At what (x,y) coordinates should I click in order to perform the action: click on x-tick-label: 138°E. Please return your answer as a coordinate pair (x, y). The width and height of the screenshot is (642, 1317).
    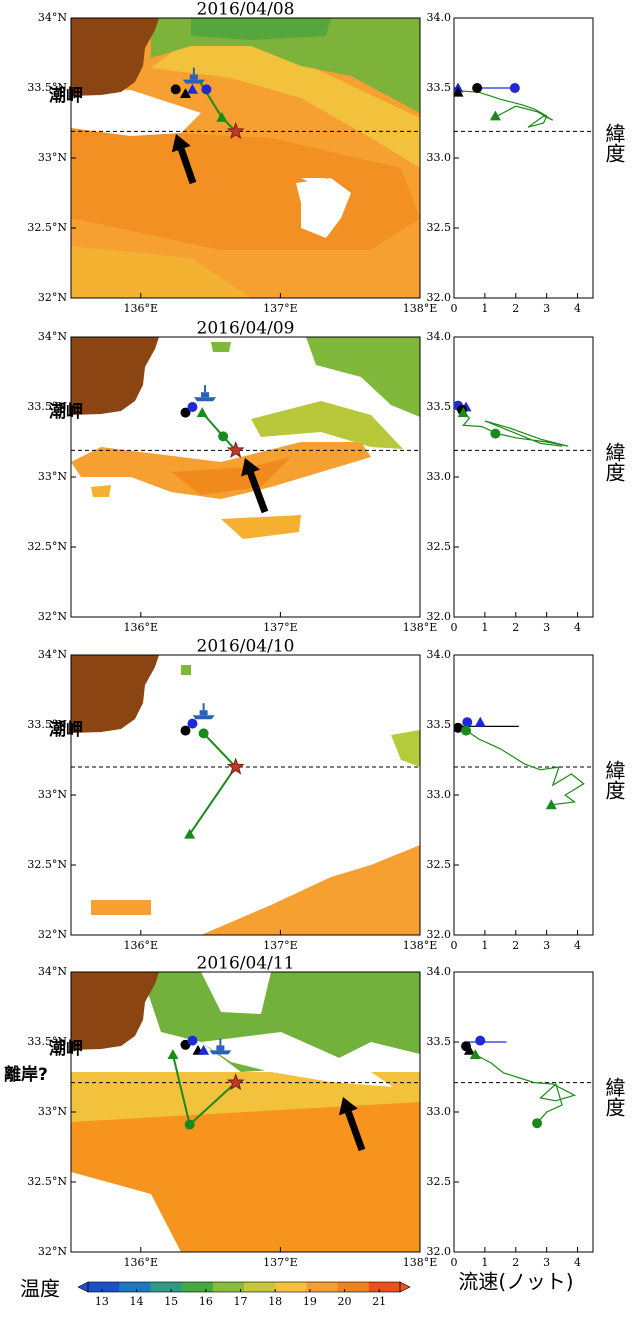
    Looking at the image, I should click on (420, 627).